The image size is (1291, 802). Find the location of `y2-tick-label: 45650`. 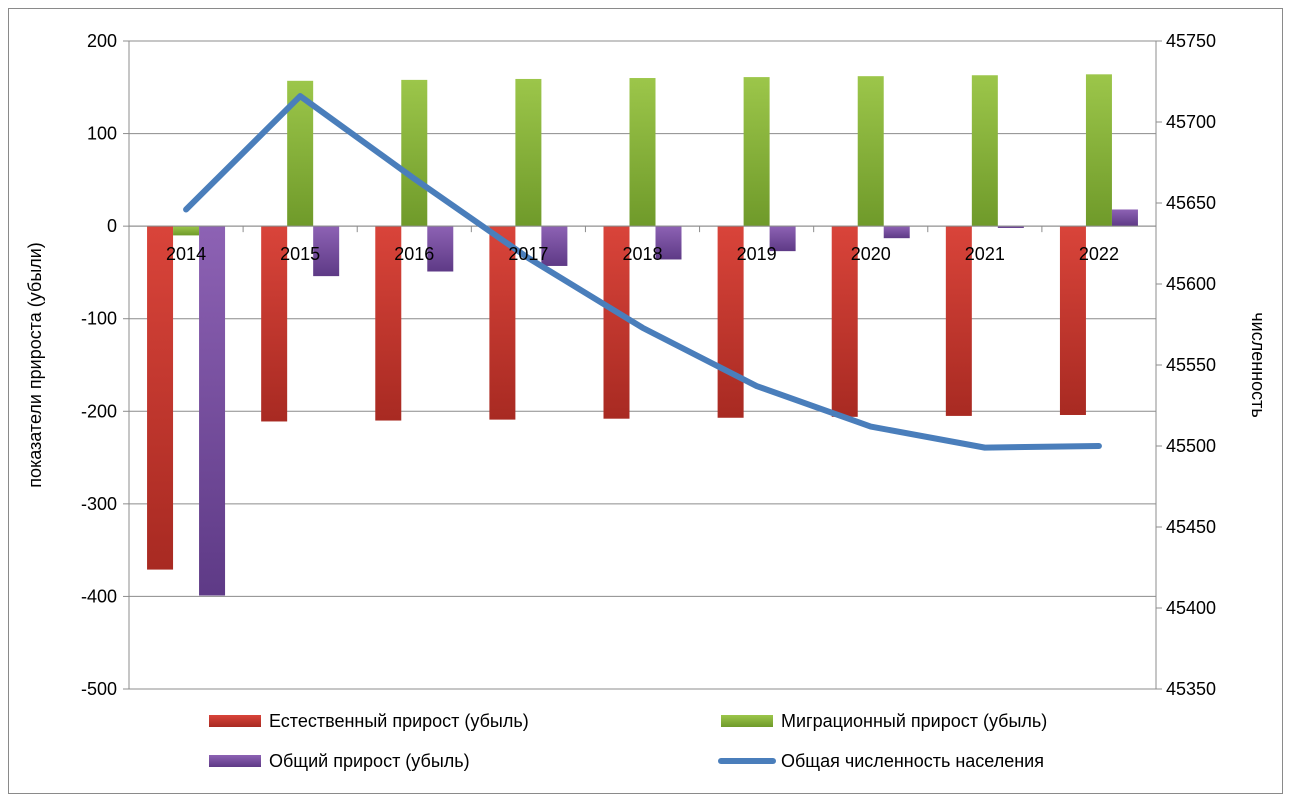

y2-tick-label: 45650 is located at coordinates (1191, 203).